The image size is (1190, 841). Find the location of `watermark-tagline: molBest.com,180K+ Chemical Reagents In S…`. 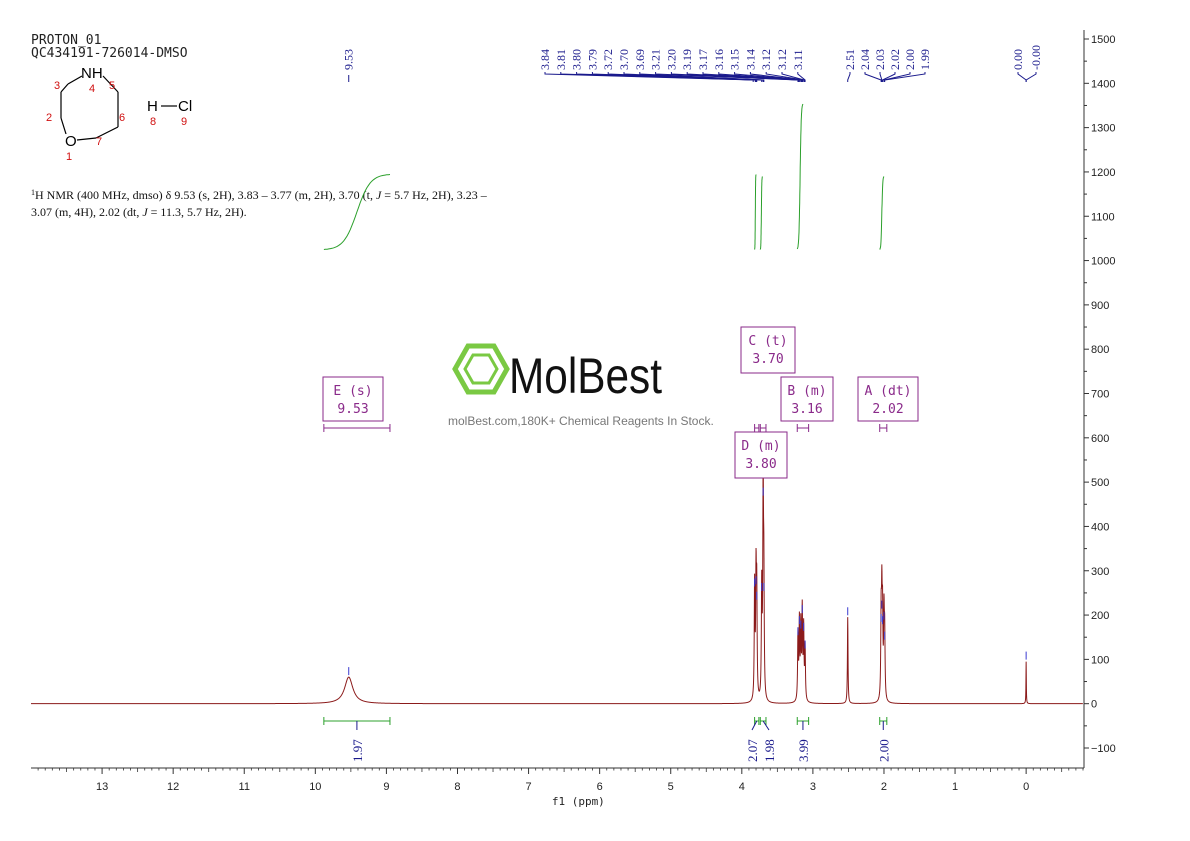

watermark-tagline: molBest.com,180K+ Chemical Reagents In S… is located at coordinates (581, 421).